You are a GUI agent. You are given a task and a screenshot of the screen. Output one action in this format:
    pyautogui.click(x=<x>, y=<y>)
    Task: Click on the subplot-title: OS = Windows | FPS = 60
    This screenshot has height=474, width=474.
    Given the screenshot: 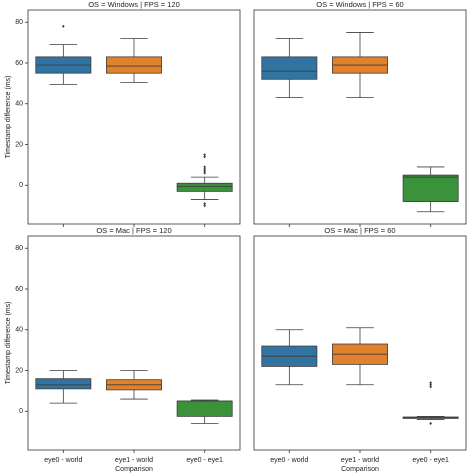 What is the action you would take?
    pyautogui.click(x=359, y=4)
    